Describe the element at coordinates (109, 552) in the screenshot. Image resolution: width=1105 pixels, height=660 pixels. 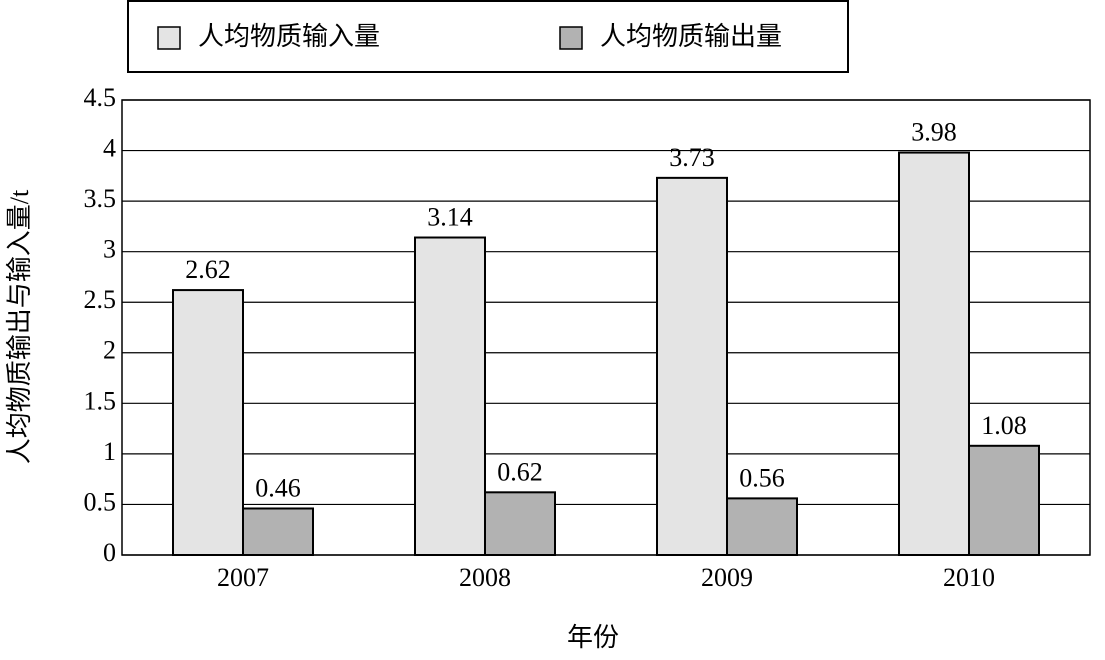
I see `y-tick-label: 0` at that location.